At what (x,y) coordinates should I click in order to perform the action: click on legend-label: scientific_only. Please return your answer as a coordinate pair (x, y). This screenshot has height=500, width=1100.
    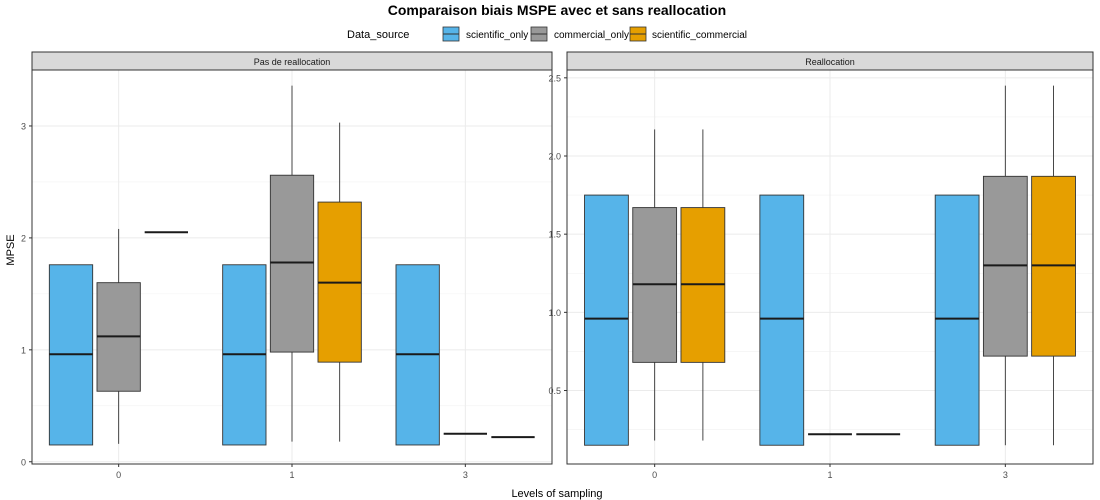
    Looking at the image, I should click on (497, 35).